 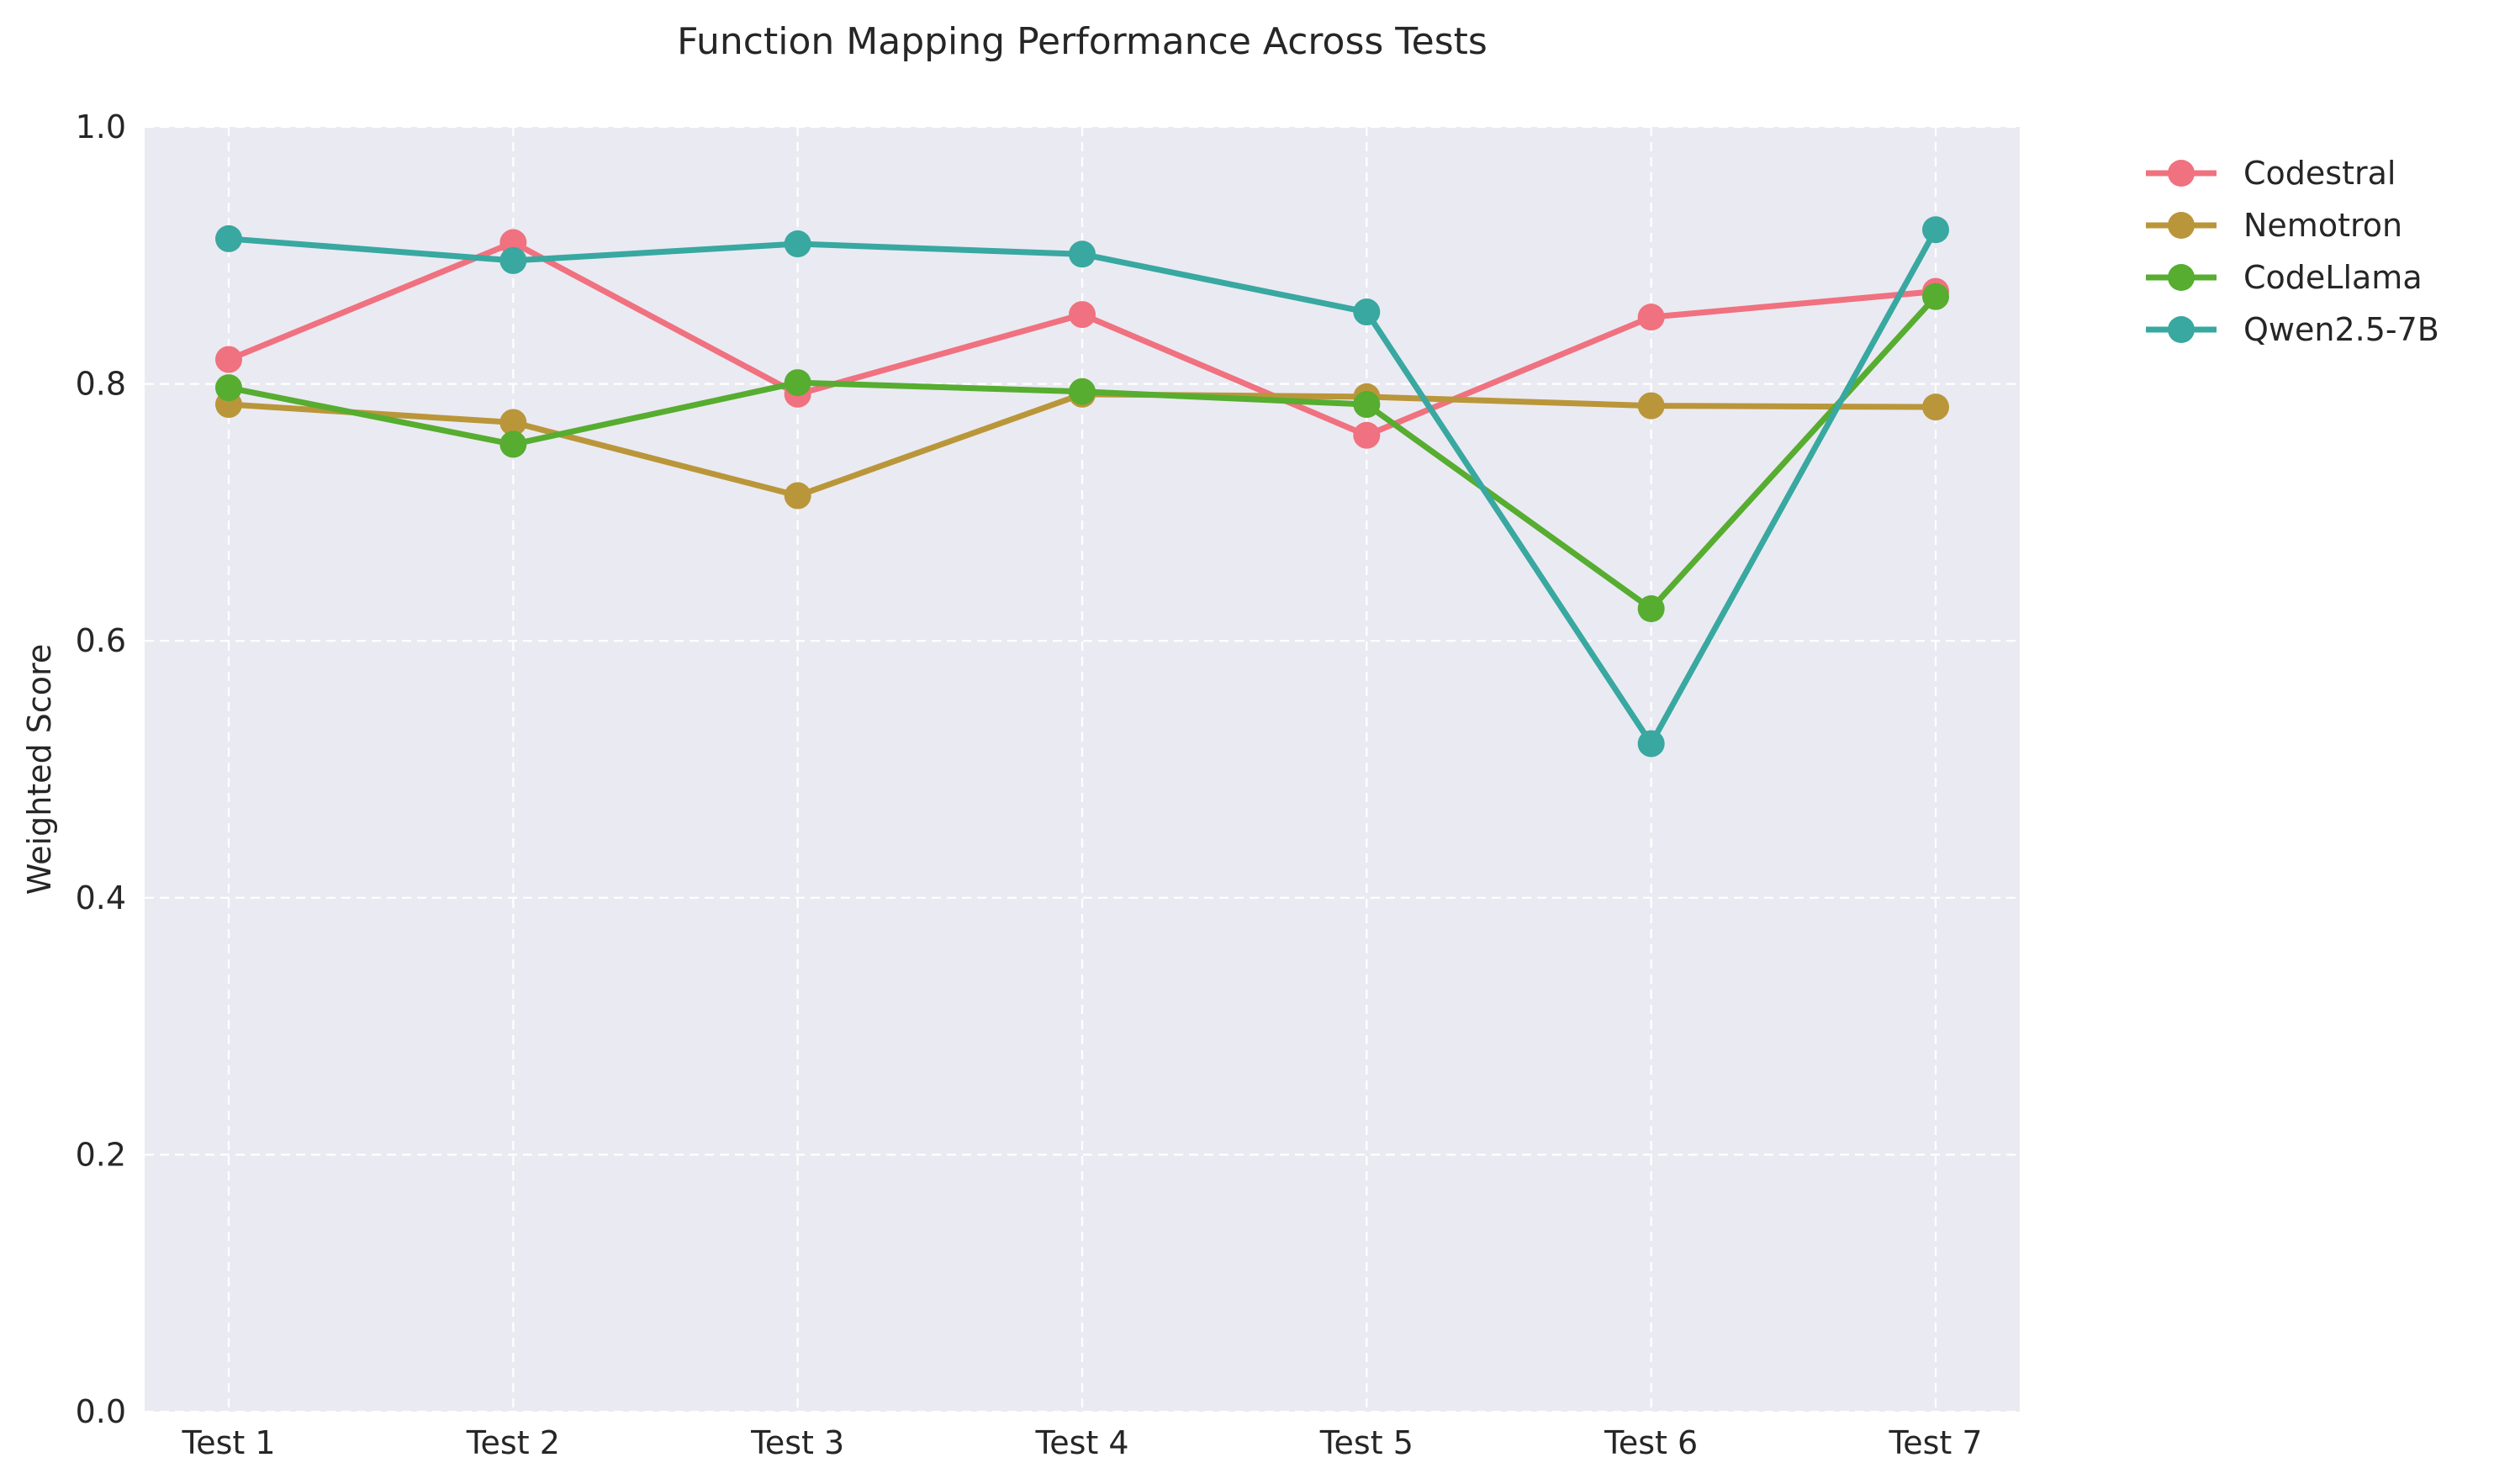 What do you see at coordinates (101, 640) in the screenshot?
I see `y-tick-label: 0.6` at bounding box center [101, 640].